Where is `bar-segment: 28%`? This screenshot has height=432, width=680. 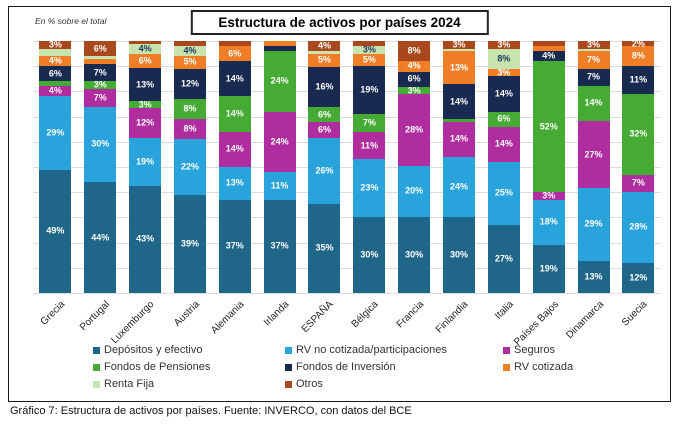 bar-segment: 28% is located at coordinates (414, 130).